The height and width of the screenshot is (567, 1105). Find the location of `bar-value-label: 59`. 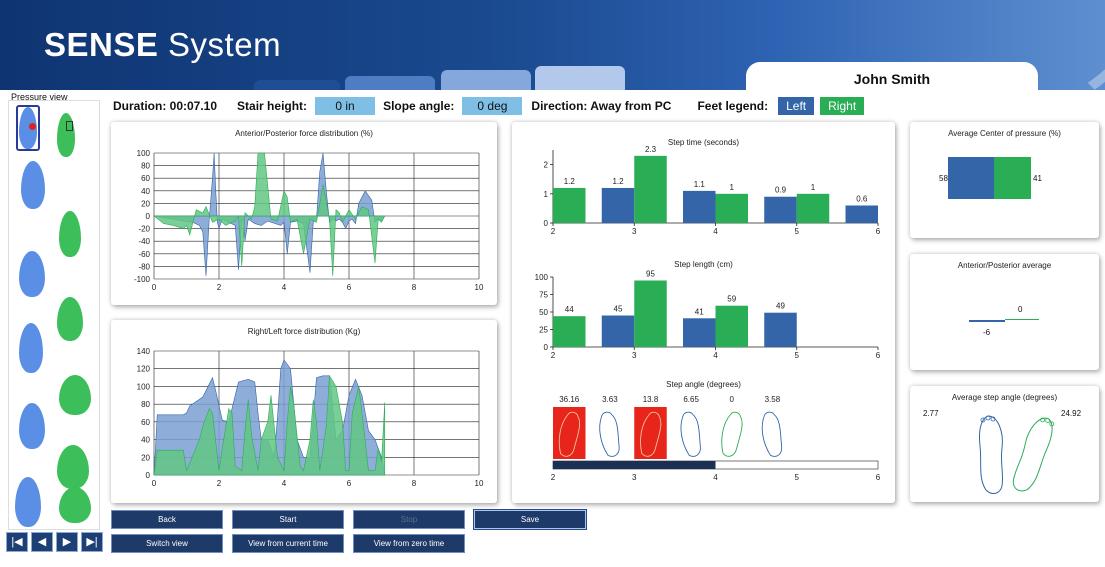

bar-value-label: 59 is located at coordinates (731, 299).